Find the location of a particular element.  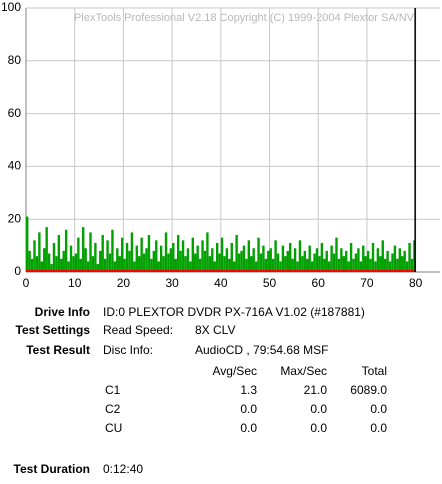

y-tick-label: 20 is located at coordinates (15, 218).